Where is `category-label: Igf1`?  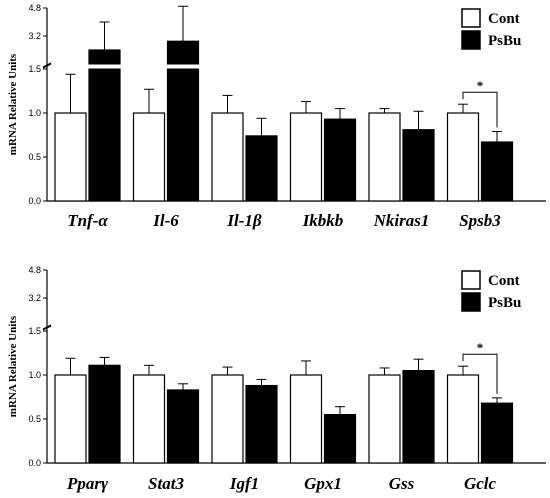
category-label: Igf1 is located at coordinates (244, 483).